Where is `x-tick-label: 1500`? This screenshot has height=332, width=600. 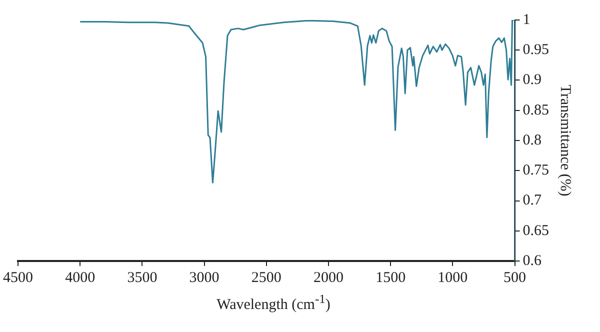 x-tick-label: 1500 is located at coordinates (391, 278).